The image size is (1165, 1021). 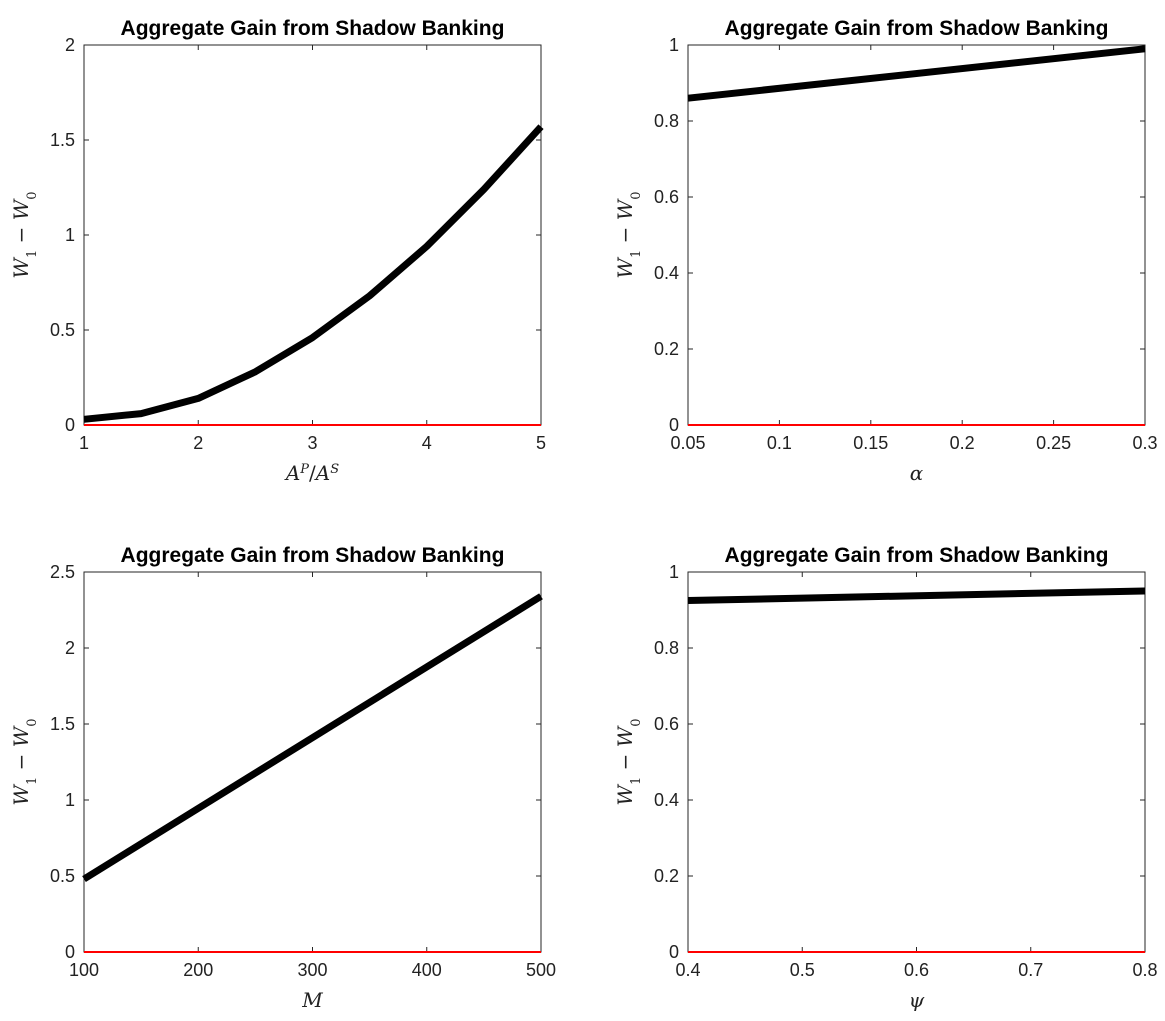 I want to click on x-tick-label: 1, so click(x=84, y=443).